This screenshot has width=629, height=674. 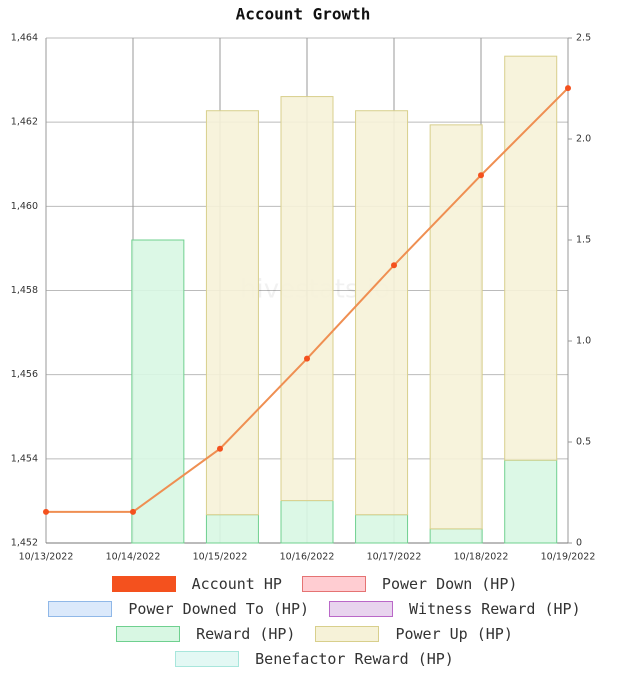 I want to click on legend-row: Account HP Power Down (HP), so click(x=314, y=583).